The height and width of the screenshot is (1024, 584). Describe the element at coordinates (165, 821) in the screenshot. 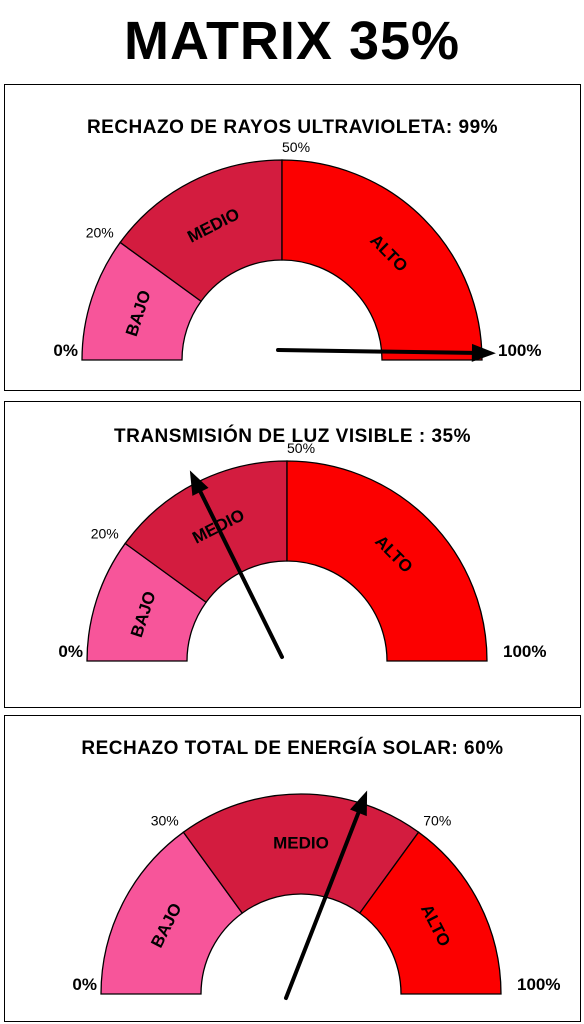

I see `gauge-tick-label: 30%` at that location.